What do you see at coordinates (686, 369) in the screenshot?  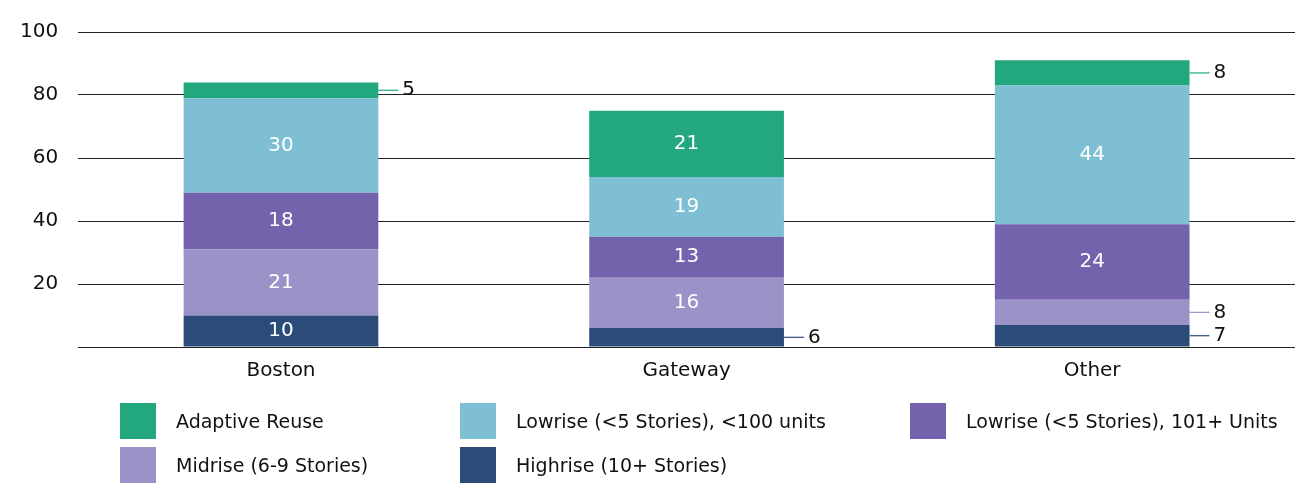 I see `x-tick-label: Gateway` at bounding box center [686, 369].